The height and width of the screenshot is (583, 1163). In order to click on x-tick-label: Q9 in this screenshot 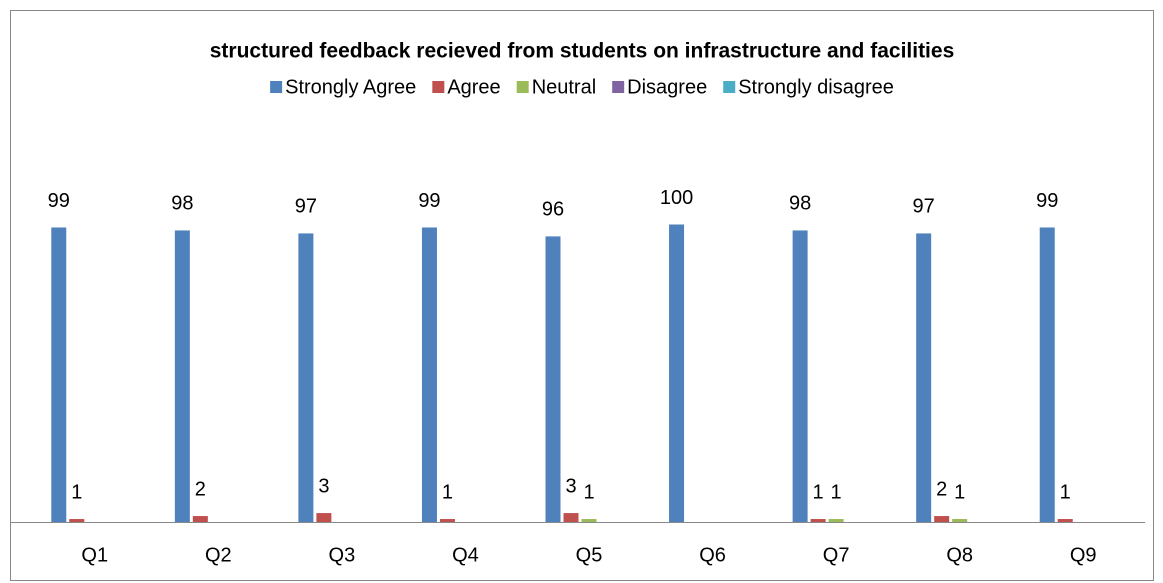, I will do `click(1083, 555)`.